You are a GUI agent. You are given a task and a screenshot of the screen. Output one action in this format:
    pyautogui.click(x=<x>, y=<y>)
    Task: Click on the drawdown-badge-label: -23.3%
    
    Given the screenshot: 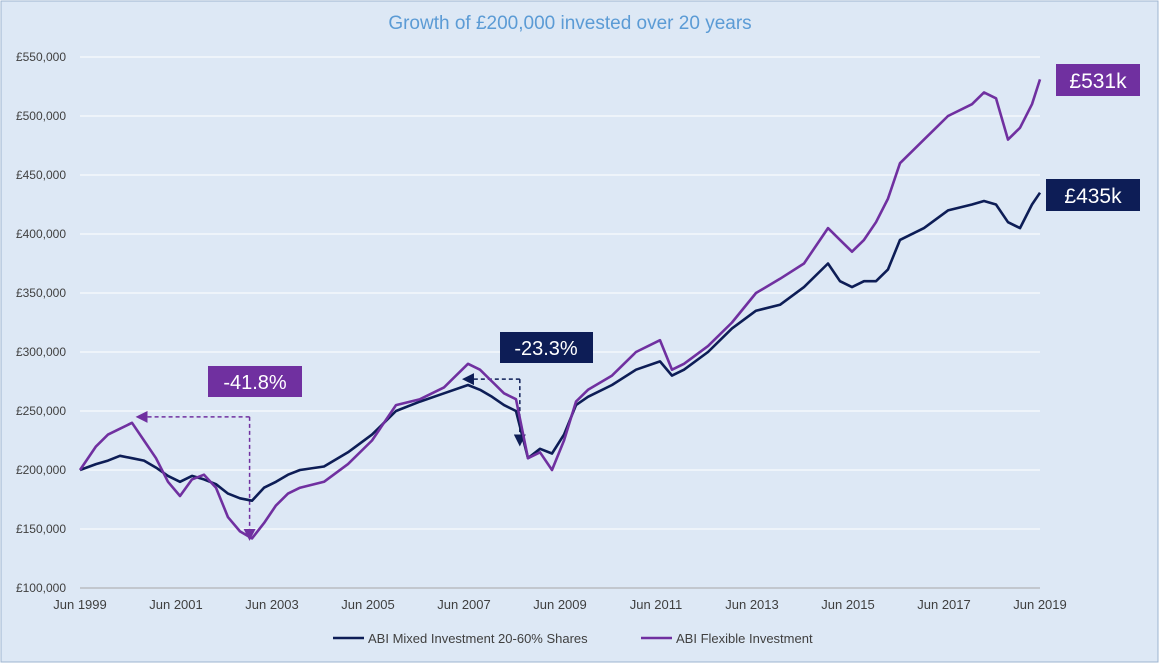 What is the action you would take?
    pyautogui.click(x=546, y=349)
    